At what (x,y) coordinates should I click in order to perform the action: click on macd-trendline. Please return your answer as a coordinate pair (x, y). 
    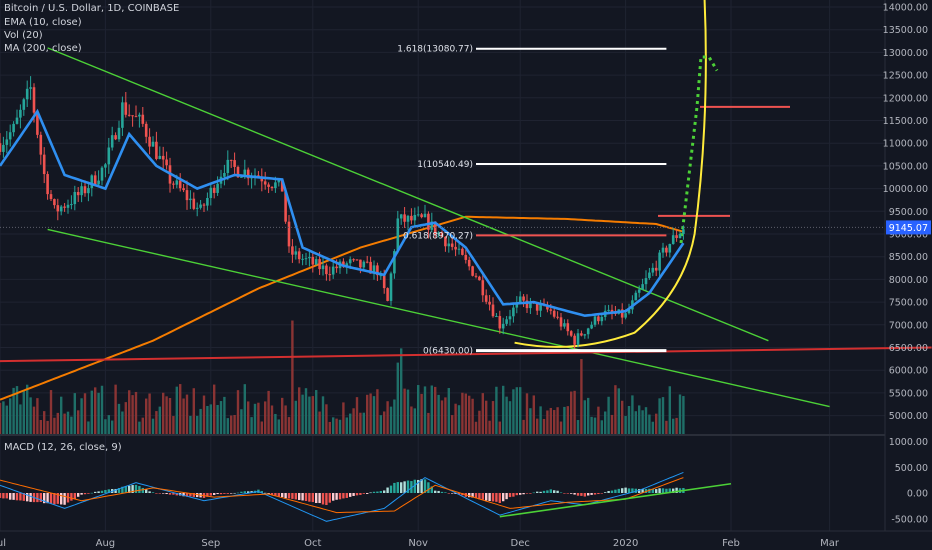
    Looking at the image, I should click on (615, 500).